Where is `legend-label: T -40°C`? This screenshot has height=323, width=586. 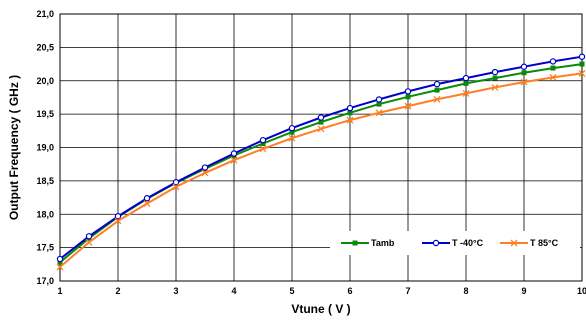 legend-label: T -40°C is located at coordinates (468, 243).